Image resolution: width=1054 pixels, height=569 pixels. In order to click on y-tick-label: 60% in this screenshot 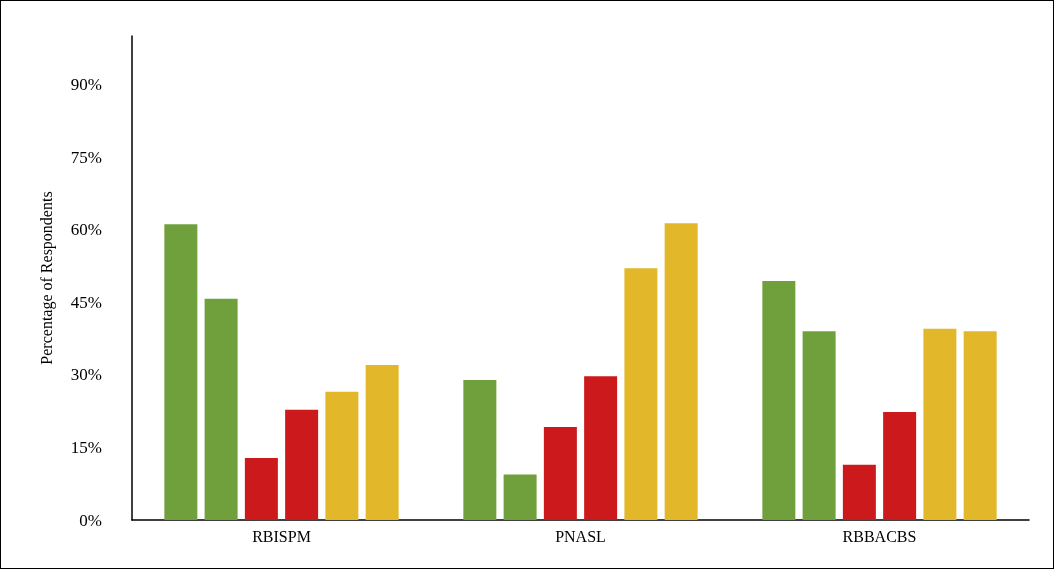, I will do `click(86, 230)`.